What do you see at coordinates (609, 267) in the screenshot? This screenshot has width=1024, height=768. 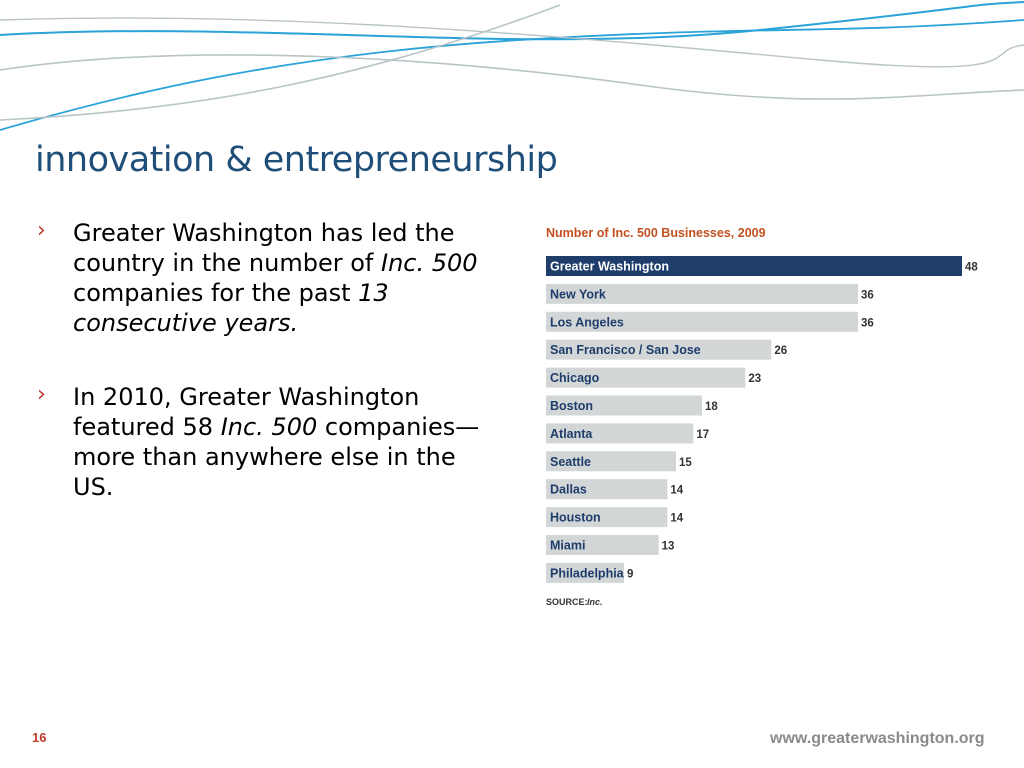 I see `bar-category-label: Greater Washington` at bounding box center [609, 267].